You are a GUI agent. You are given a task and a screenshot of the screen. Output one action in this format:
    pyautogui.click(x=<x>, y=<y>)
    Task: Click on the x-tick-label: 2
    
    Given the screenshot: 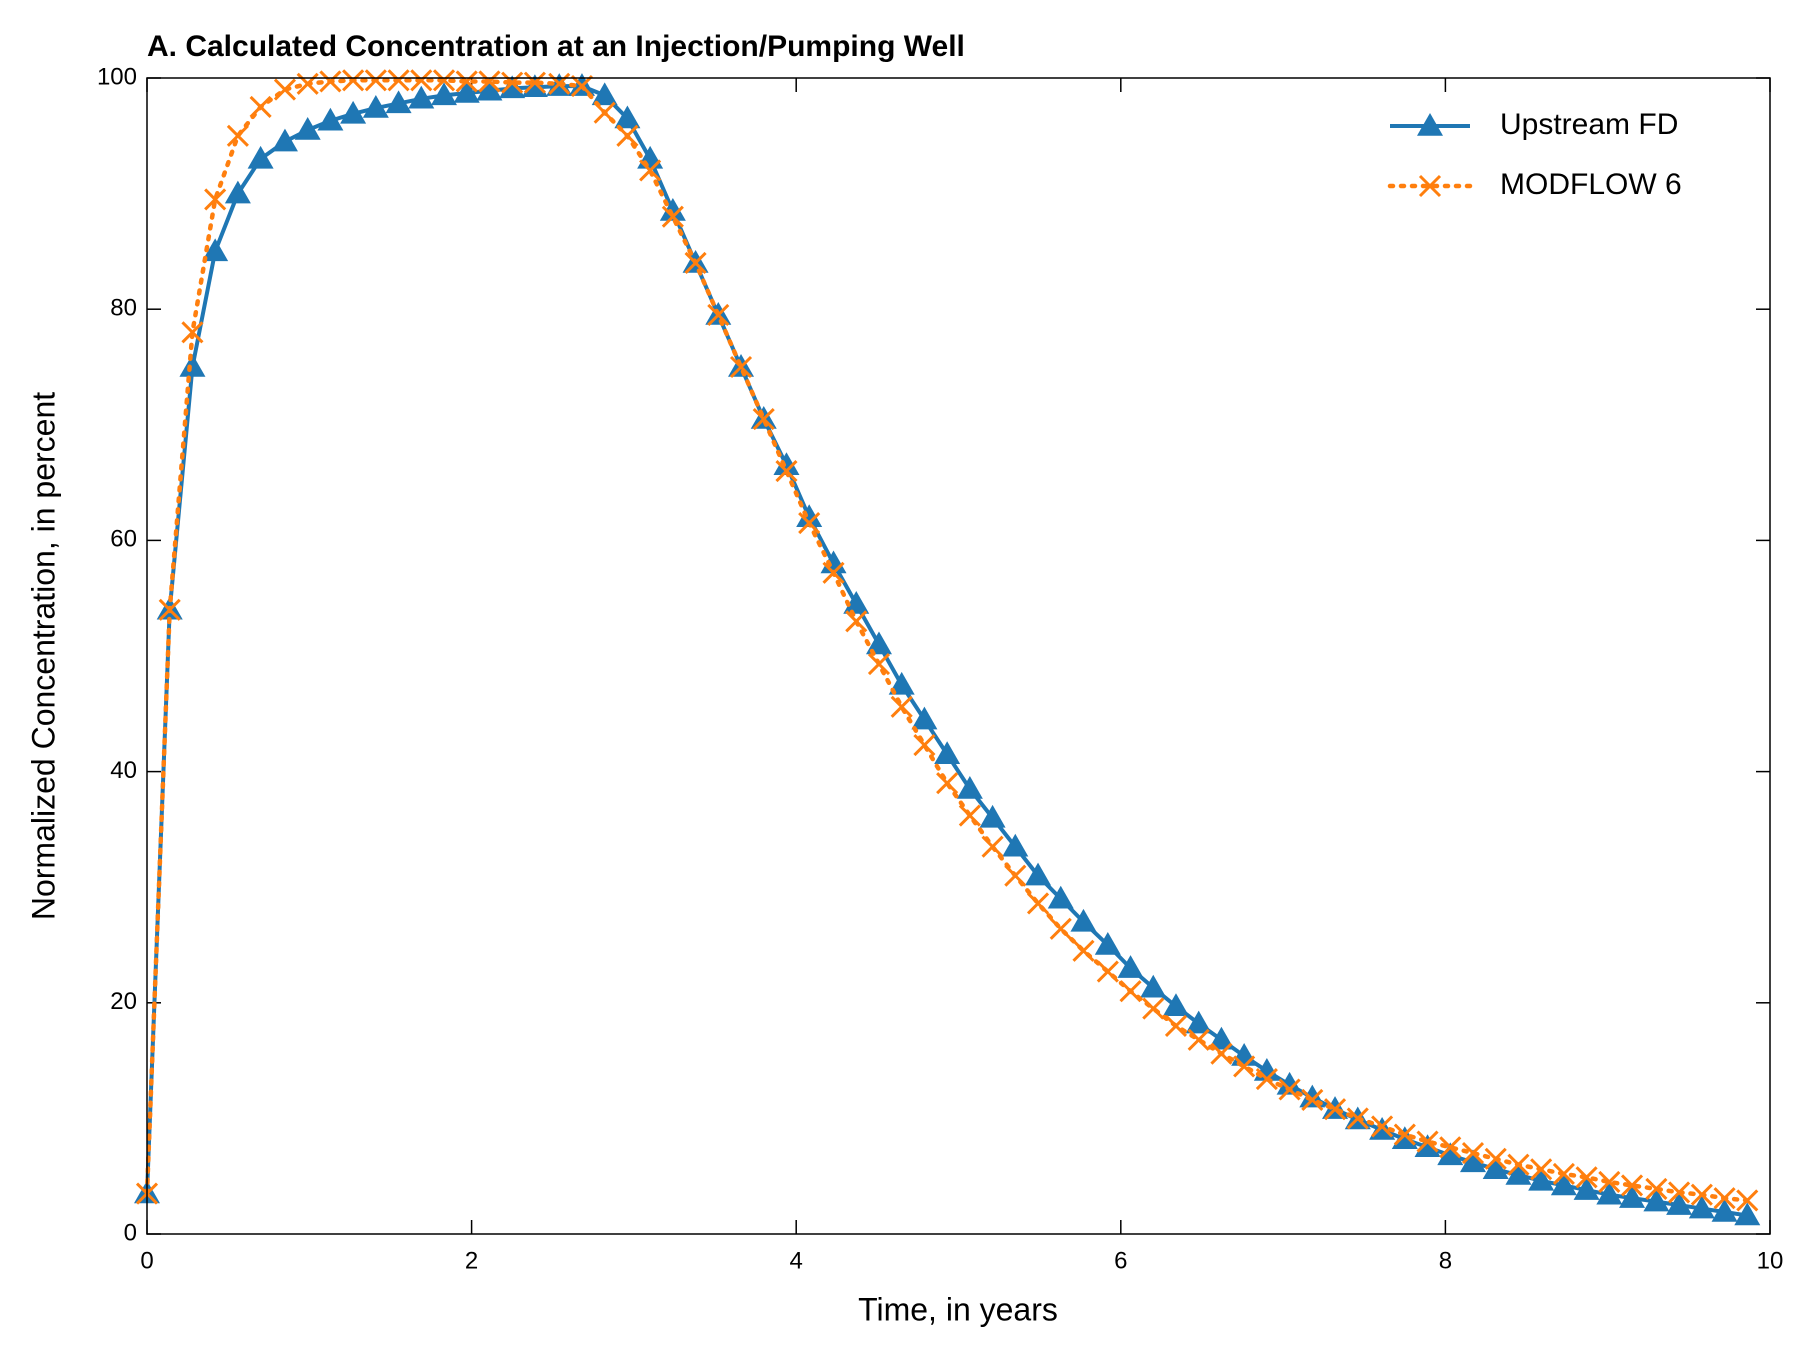 What is the action you would take?
    pyautogui.click(x=471, y=1260)
    